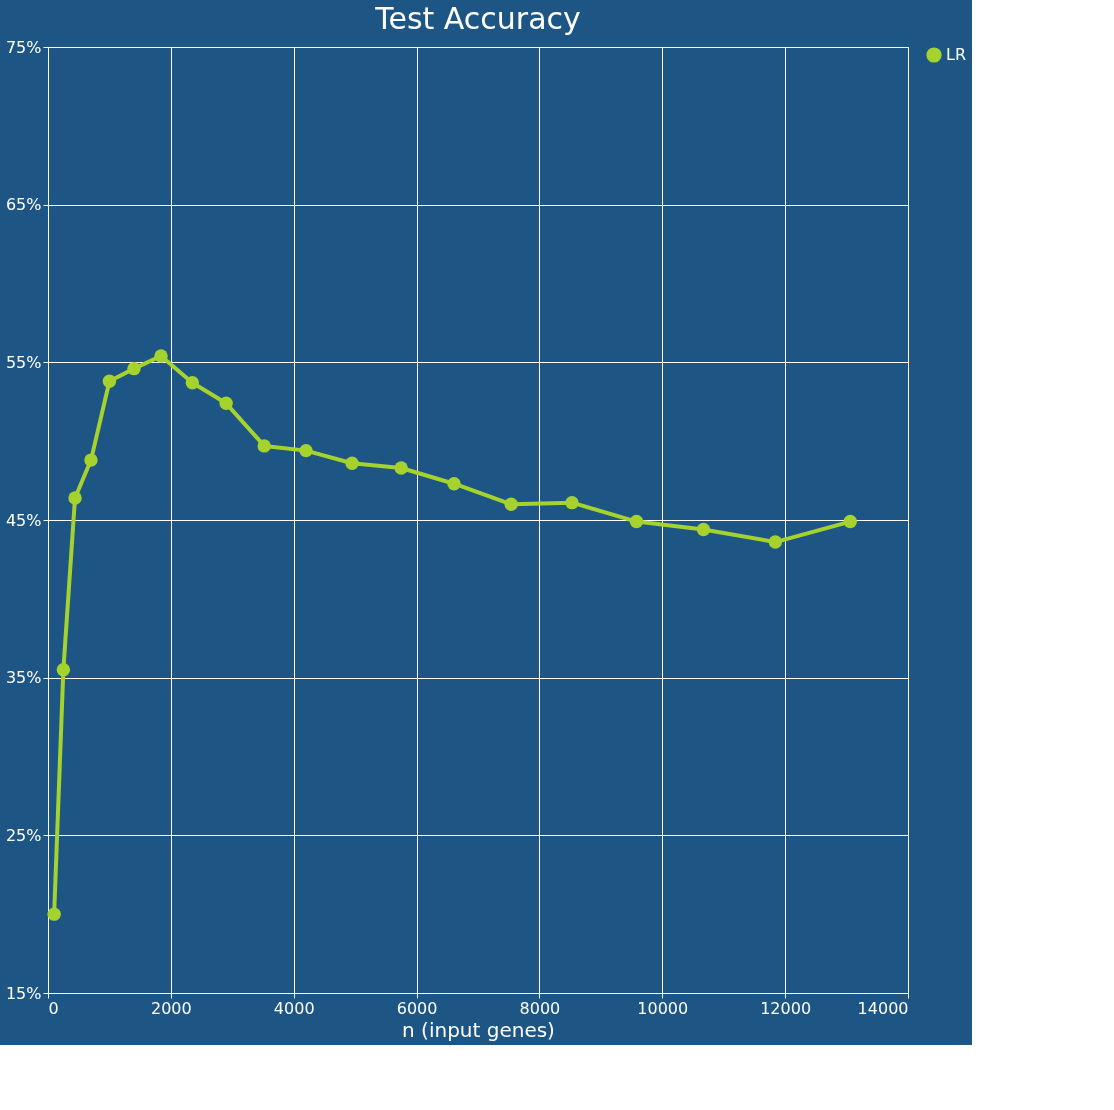 This screenshot has width=1114, height=1110. Describe the element at coordinates (478, 1029) in the screenshot. I see `x-axis-title: n (input genes)` at that location.